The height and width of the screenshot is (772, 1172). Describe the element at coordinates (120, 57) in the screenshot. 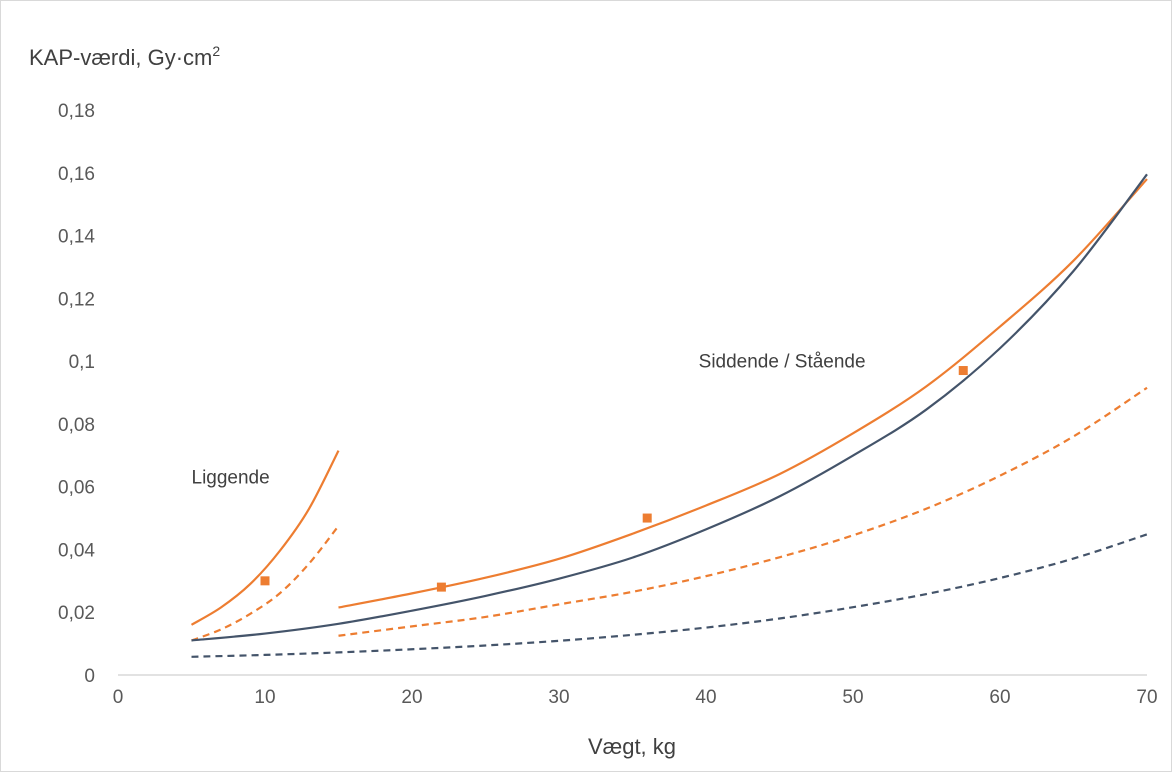

I see `y-axis-title-text: KAP-værdi, Gy·cm` at that location.